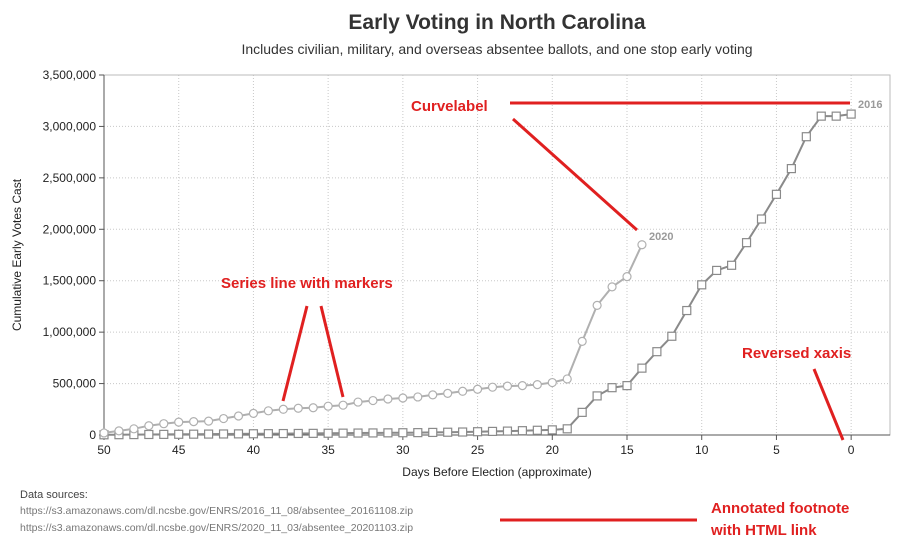 This screenshot has width=900, height=550. I want to click on x-tick-label: 30, so click(403, 450).